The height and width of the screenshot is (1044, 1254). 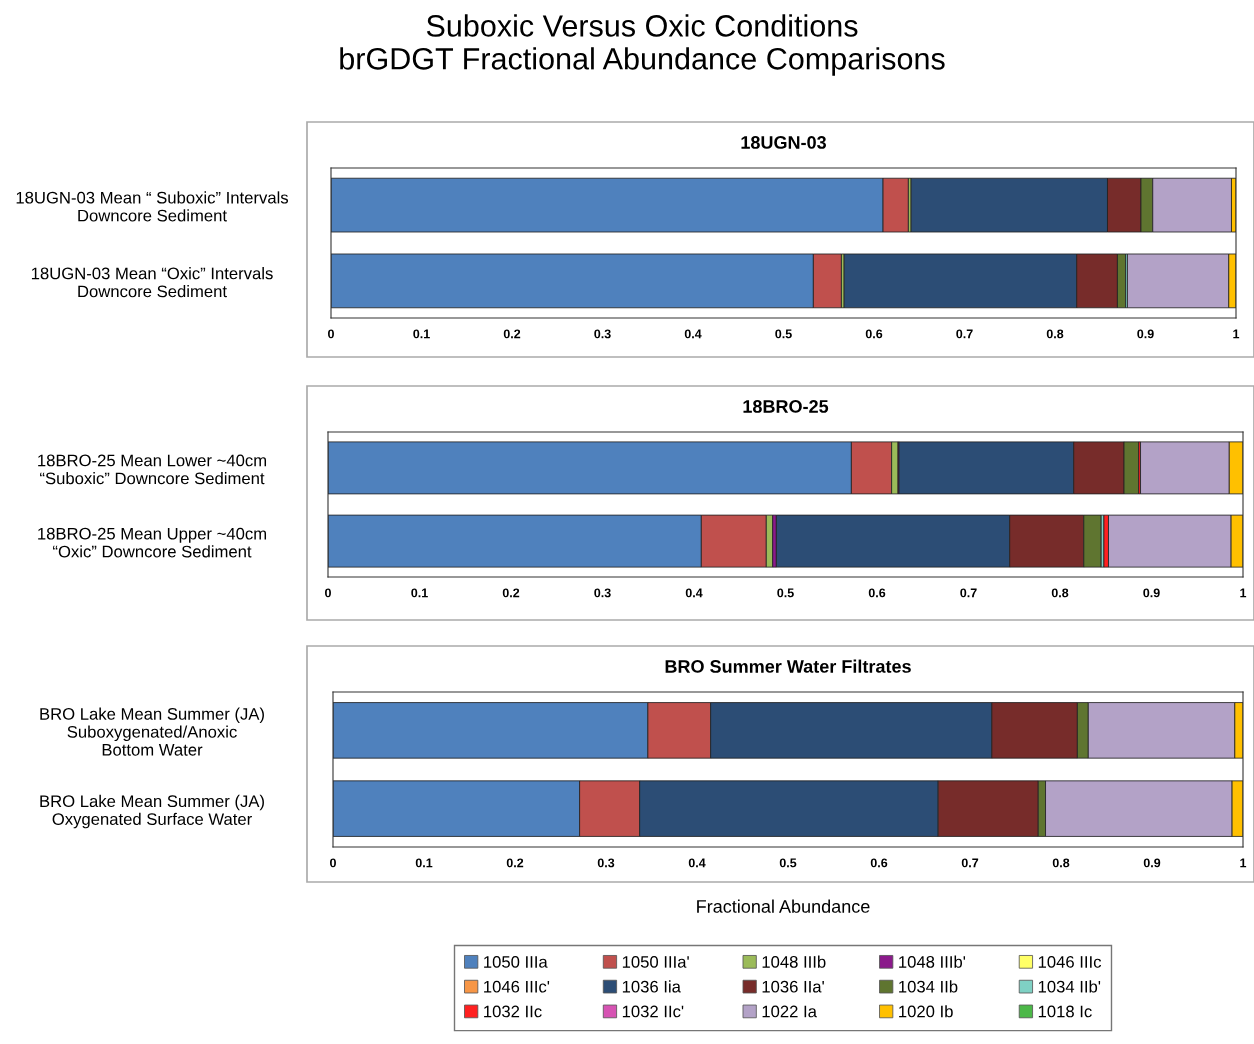 I want to click on y-tick-label: 18BRO-25 Mean Lower ~40cm “Suboxic” Downcore Sediment, so click(x=152, y=469).